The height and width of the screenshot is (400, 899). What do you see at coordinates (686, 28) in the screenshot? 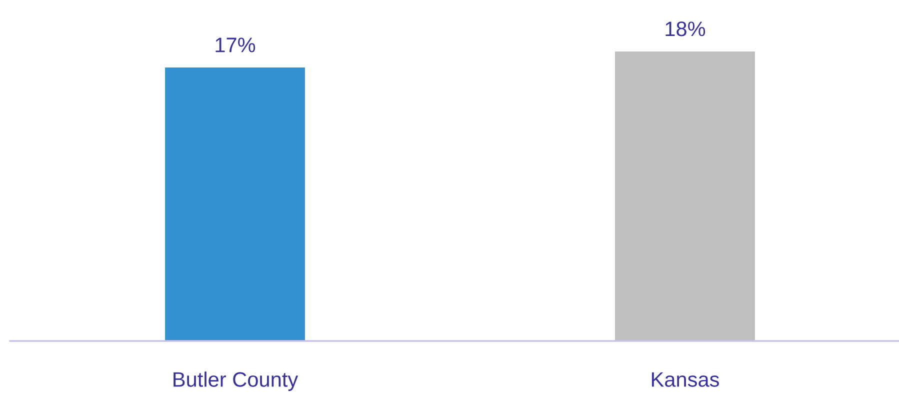
I see `data-label: 18%` at bounding box center [686, 28].